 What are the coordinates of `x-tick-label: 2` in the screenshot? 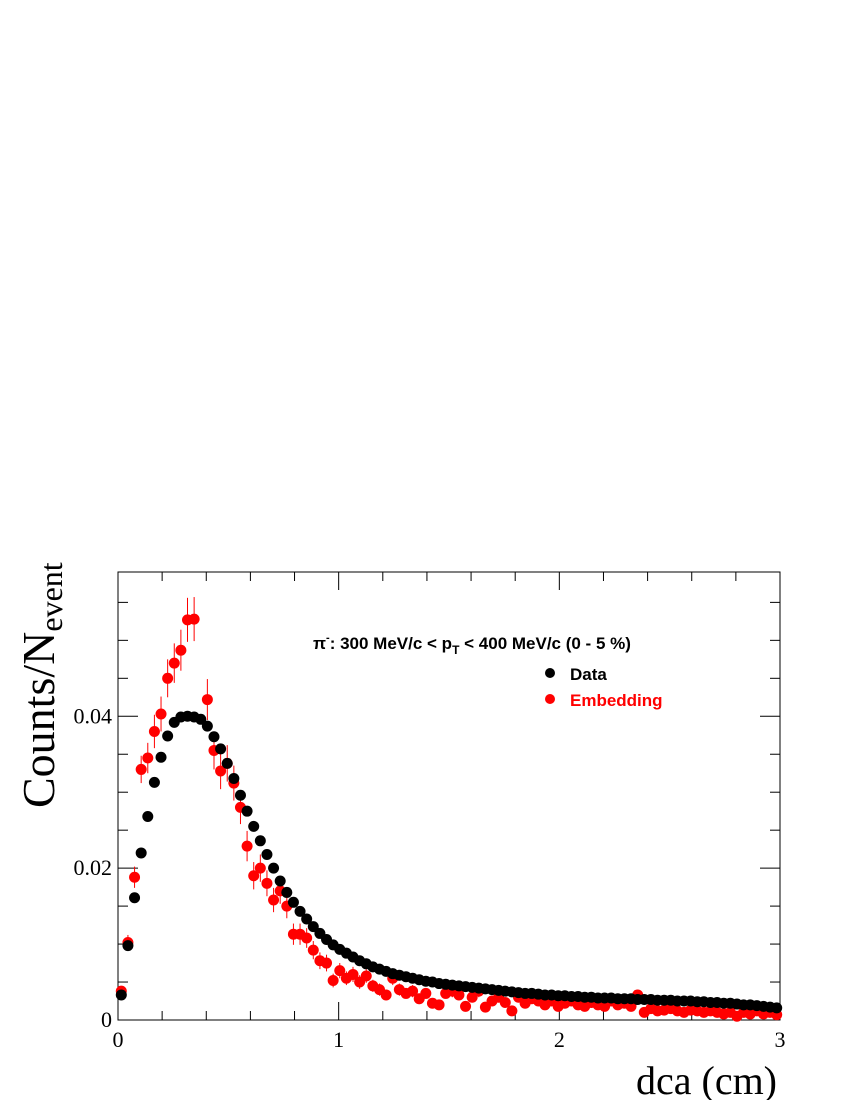 It's located at (559, 1039).